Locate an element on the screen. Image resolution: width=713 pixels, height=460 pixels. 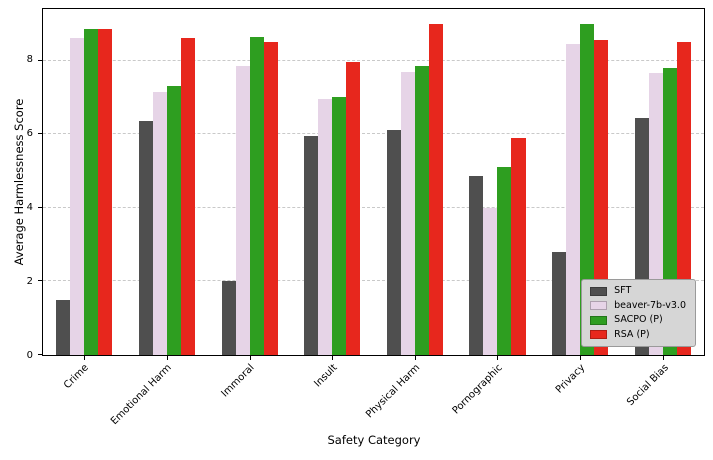
x-tick-label: Physical Harm is located at coordinates (393, 391).